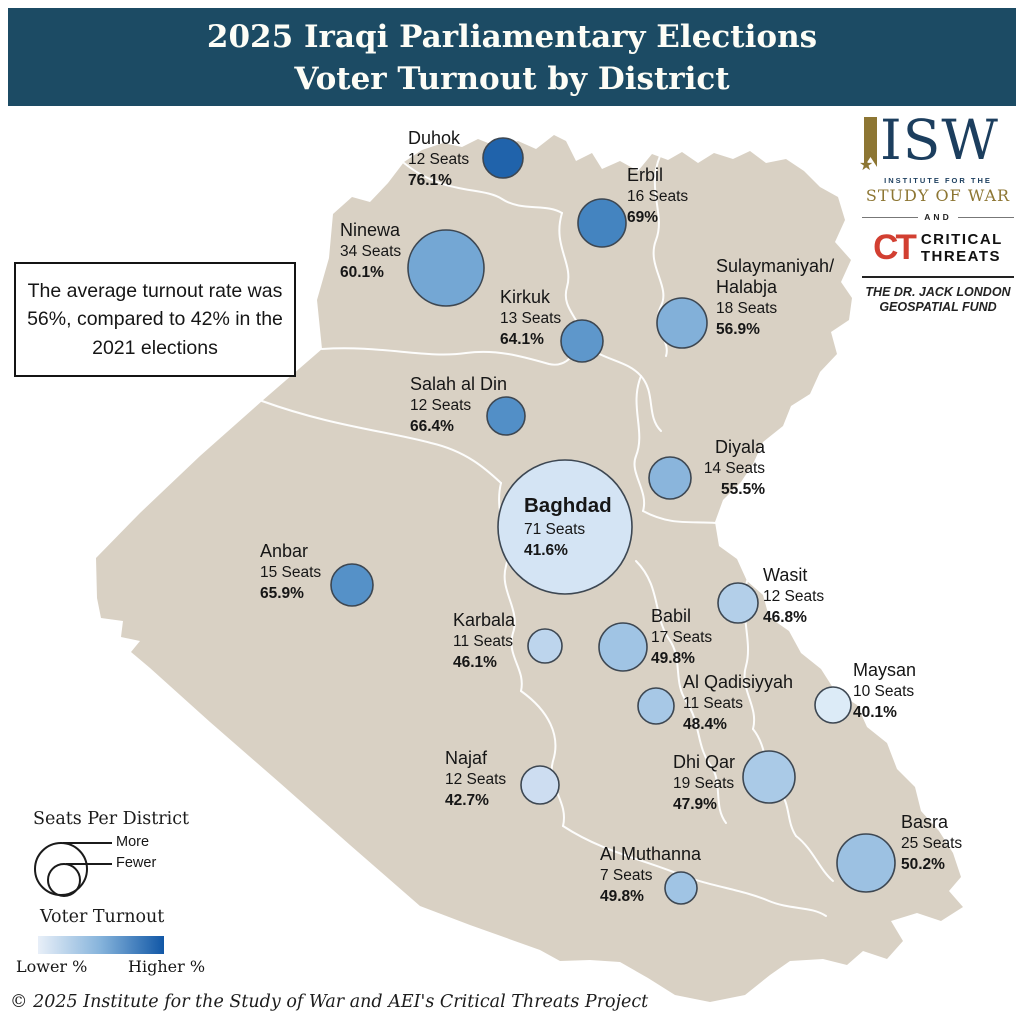 This screenshot has height=1024, width=1024. I want to click on isw-ribbon-icon, so click(870, 142).